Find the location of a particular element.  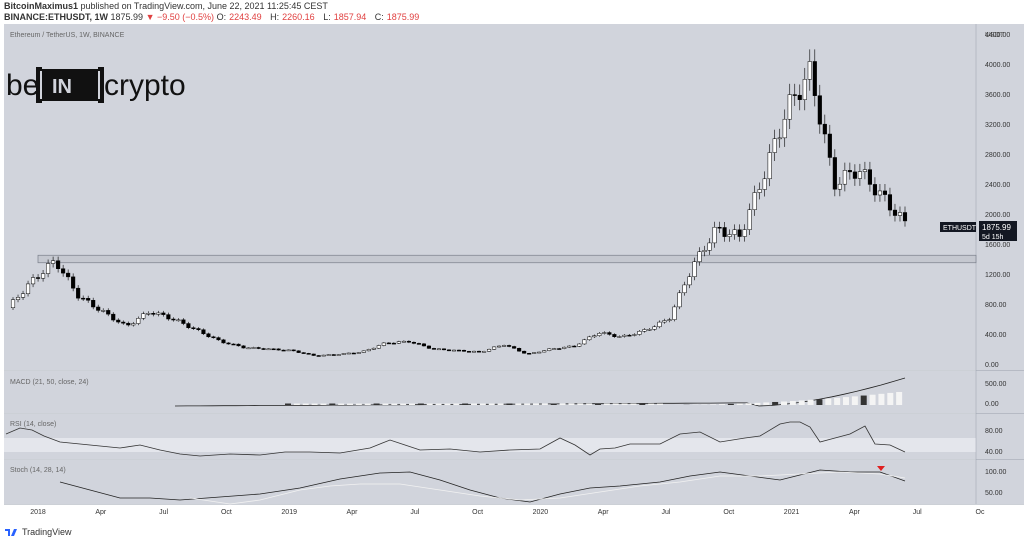

chart-title: Ethereum / TetherUS, 1W, BINANCE is located at coordinates (67, 35).